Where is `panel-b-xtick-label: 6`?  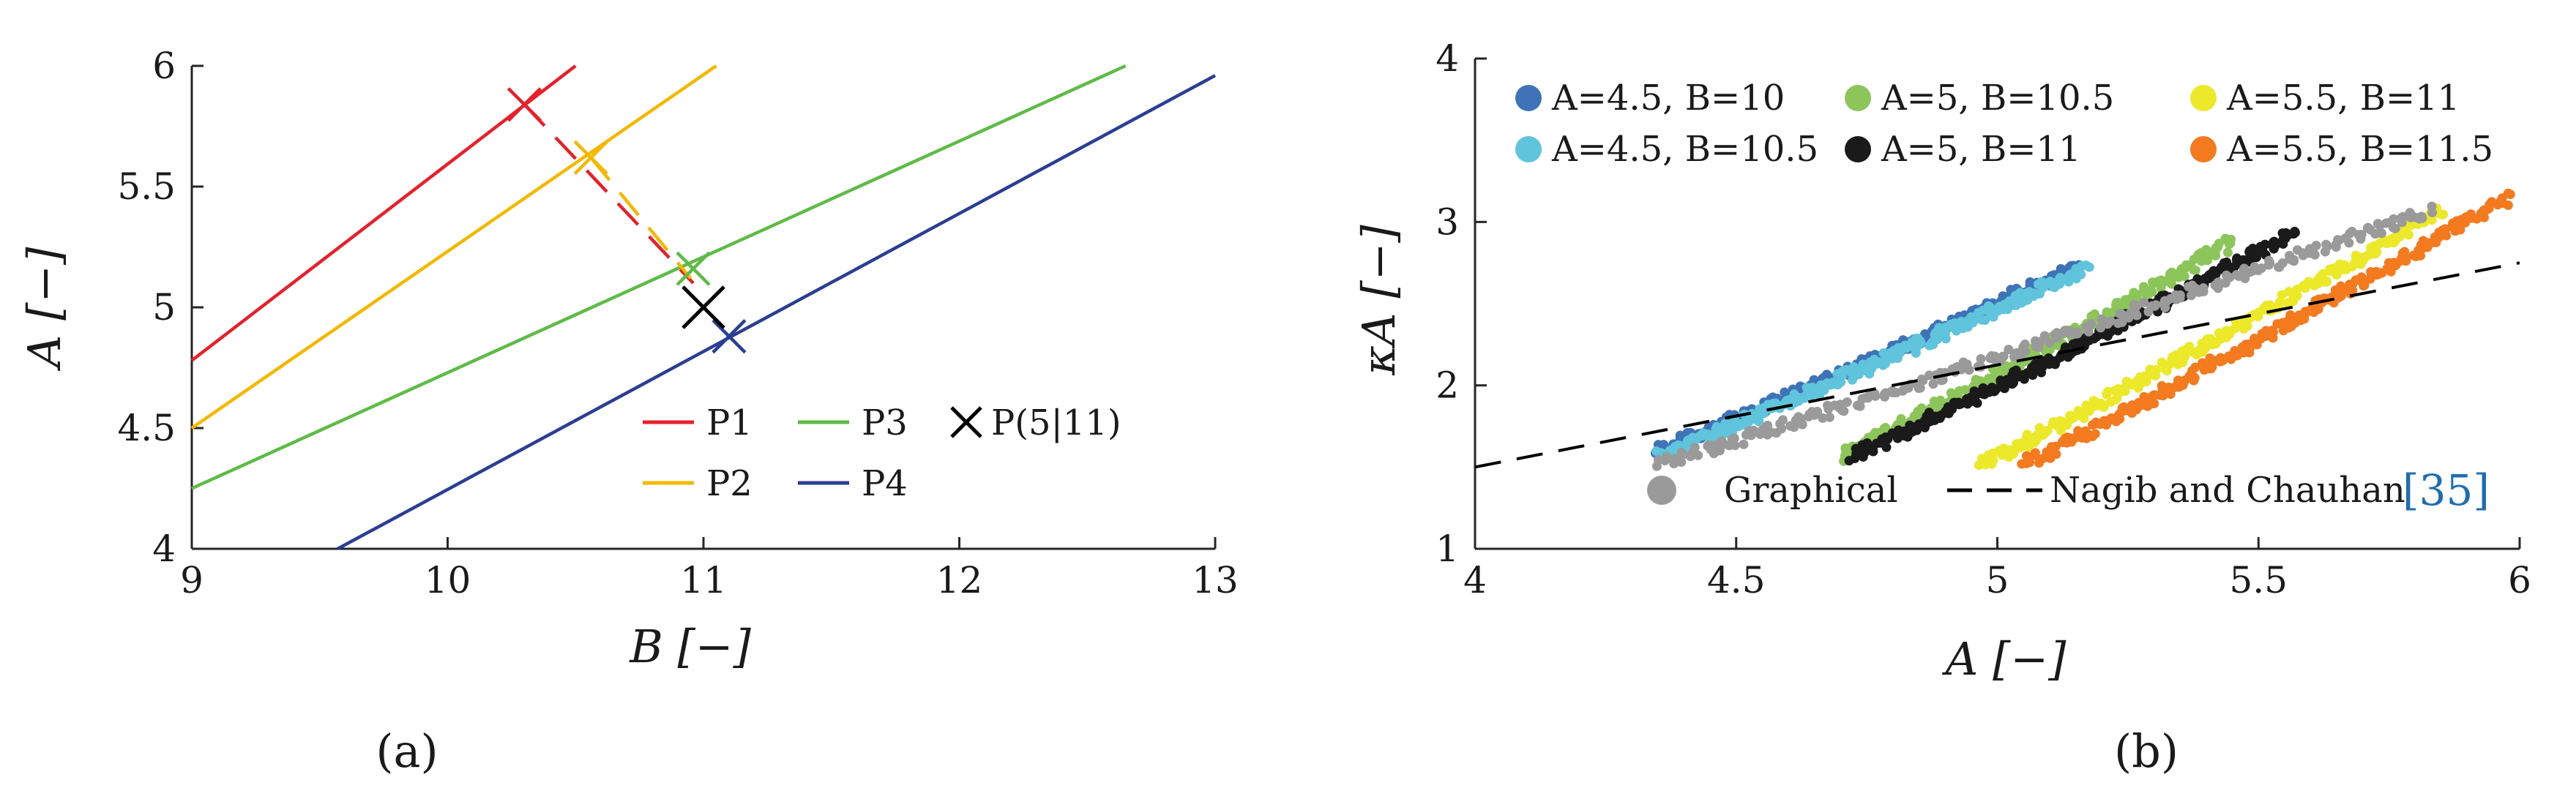 panel-b-xtick-label: 6 is located at coordinates (2519, 580).